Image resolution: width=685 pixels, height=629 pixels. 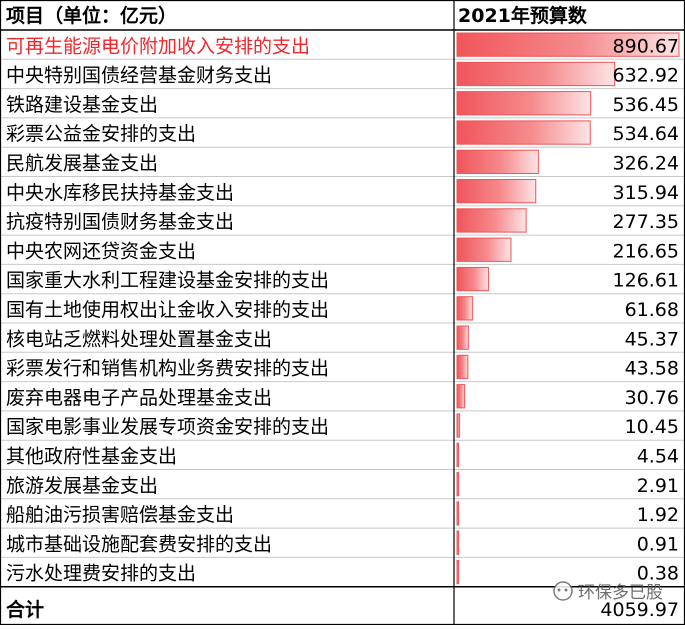 I want to click on row-value: 61.68, so click(x=652, y=310).